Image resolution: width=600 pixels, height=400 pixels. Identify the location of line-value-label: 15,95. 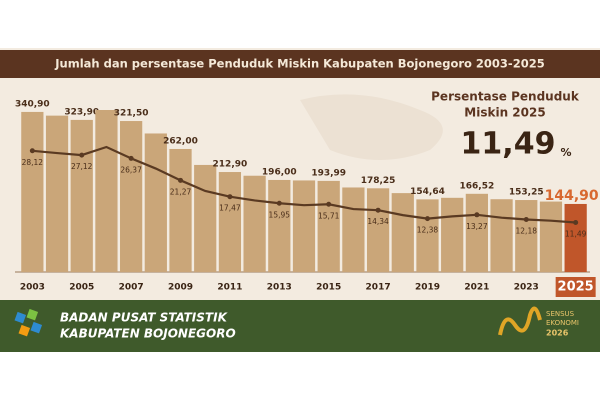
(280, 214).